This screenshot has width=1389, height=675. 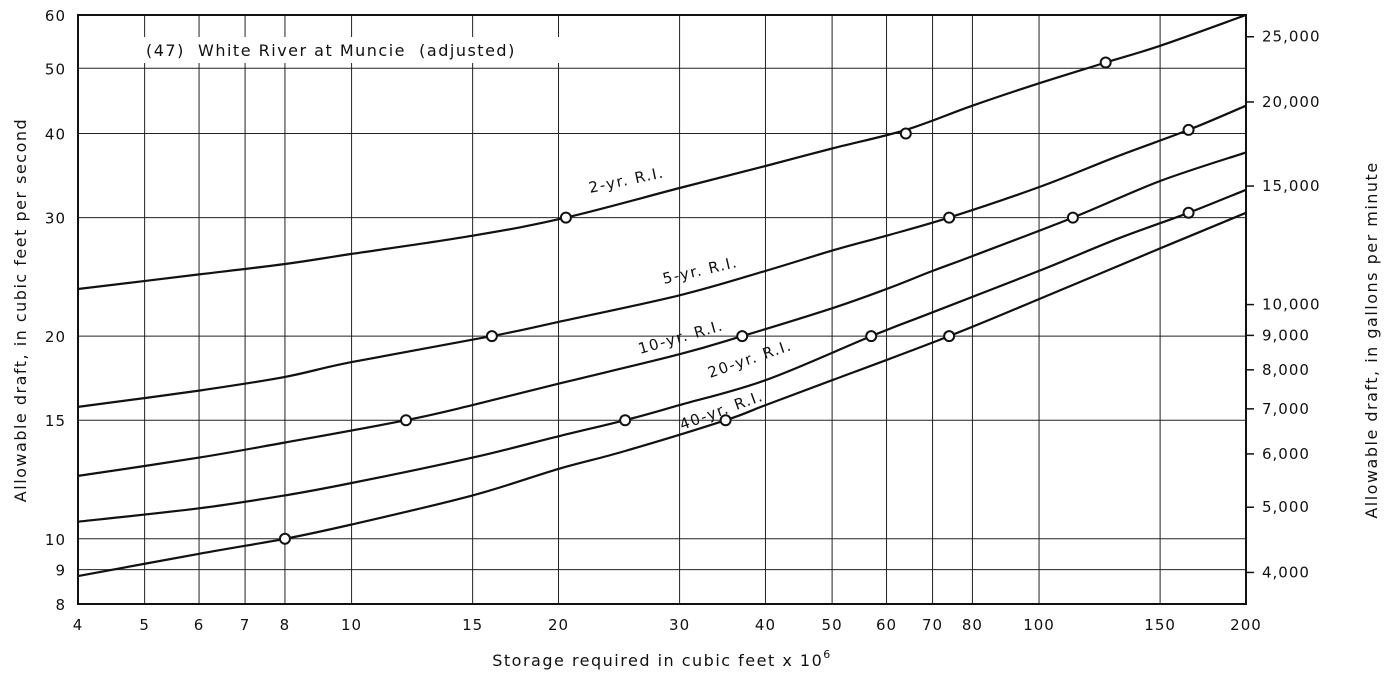 I want to click on x-tick-label: 4, so click(x=78, y=625).